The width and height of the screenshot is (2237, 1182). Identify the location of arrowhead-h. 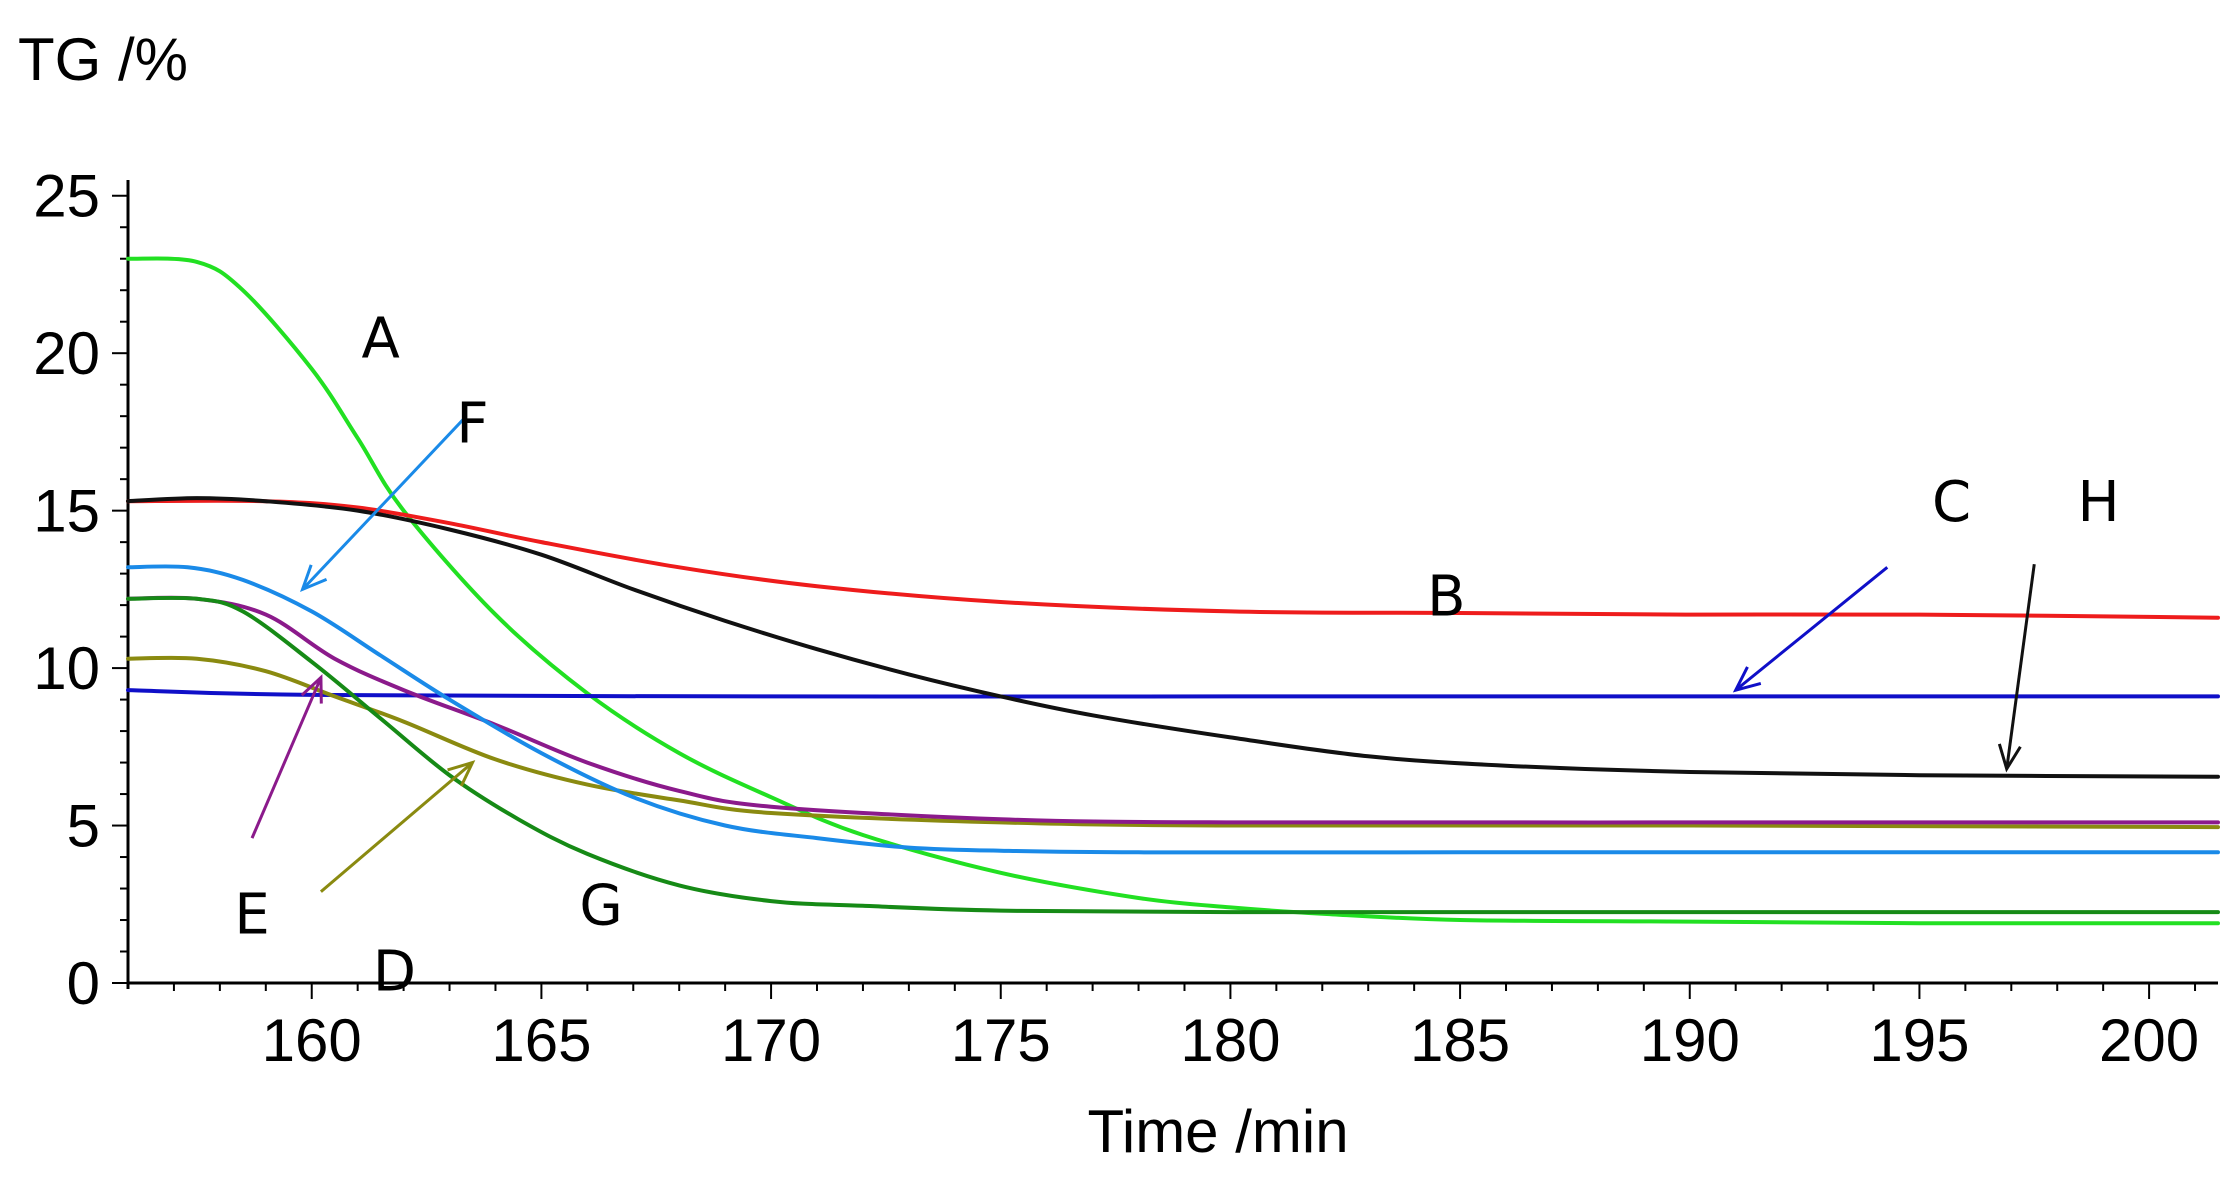
(2009, 758).